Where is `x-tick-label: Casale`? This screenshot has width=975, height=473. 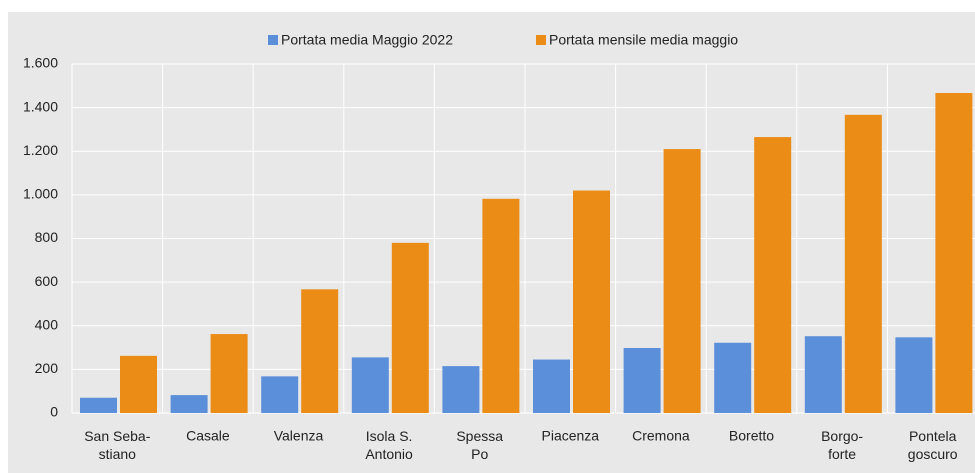 x-tick-label: Casale is located at coordinates (208, 436).